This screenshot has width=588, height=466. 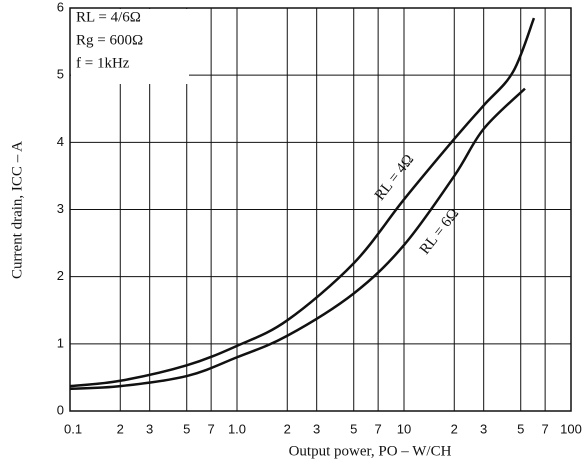 What do you see at coordinates (404, 428) in the screenshot?
I see `x-tick-label: 10` at bounding box center [404, 428].